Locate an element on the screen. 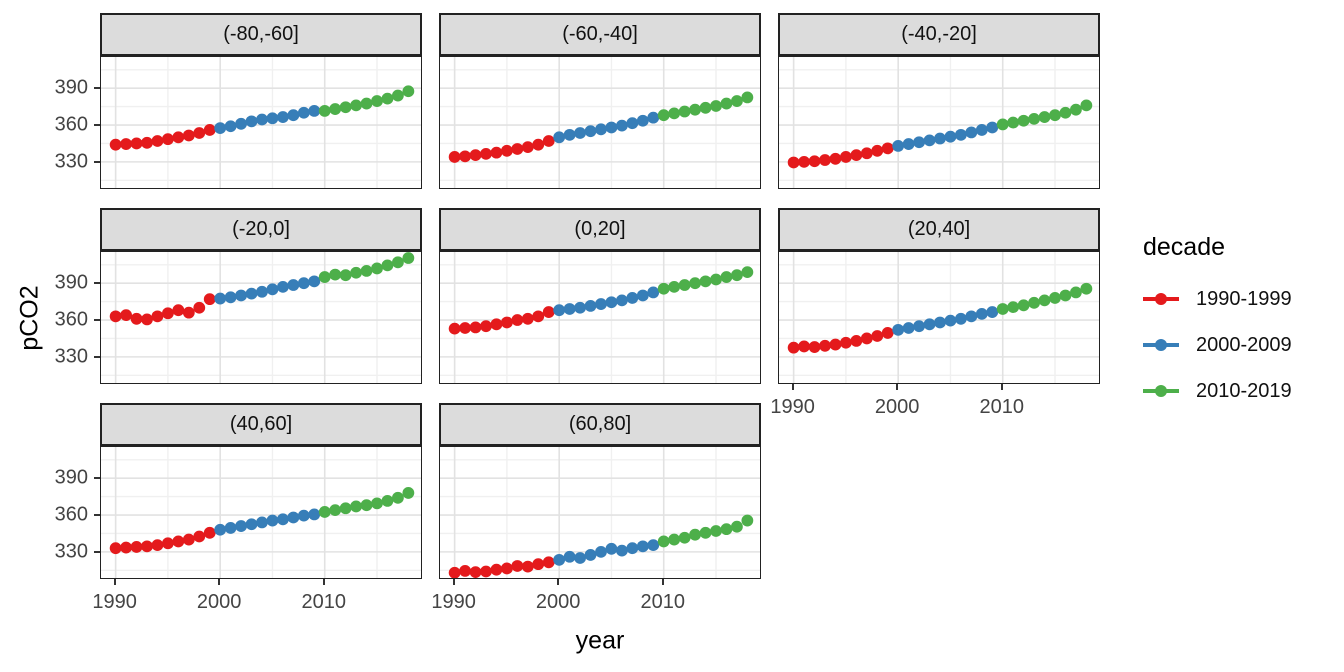 This screenshot has width=1344, height=672. facet-strip-label: (-20,0] is located at coordinates (261, 230).